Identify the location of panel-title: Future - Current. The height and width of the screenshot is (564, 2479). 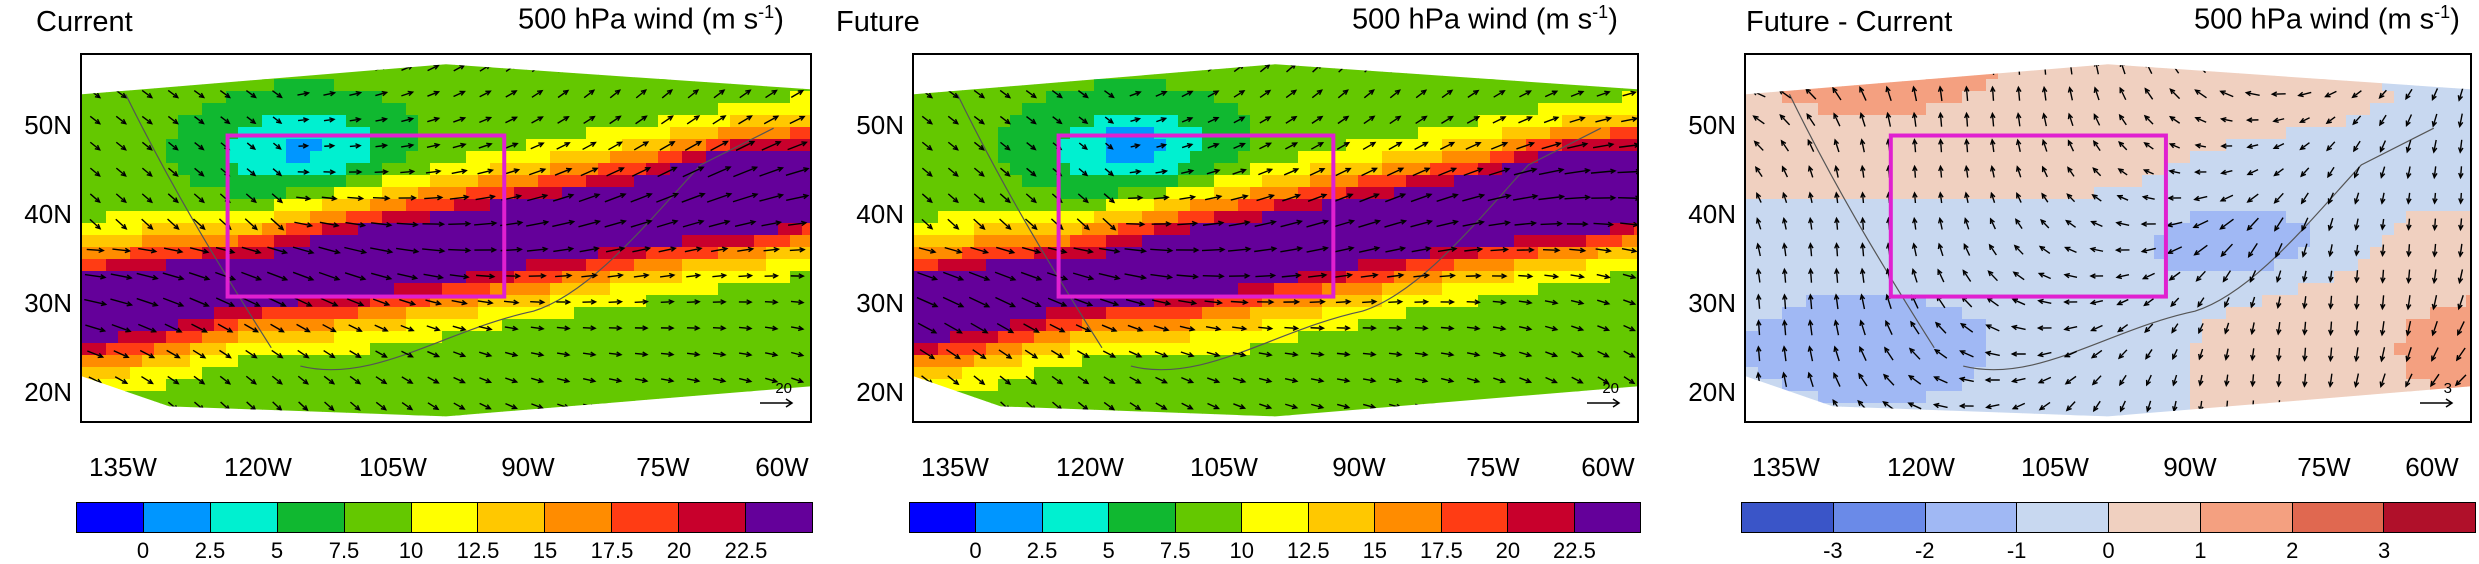
(1849, 22).